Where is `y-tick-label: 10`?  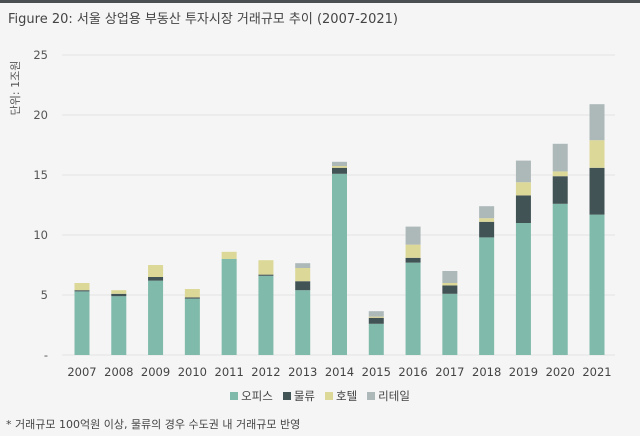
y-tick-label: 10 is located at coordinates (40, 235).